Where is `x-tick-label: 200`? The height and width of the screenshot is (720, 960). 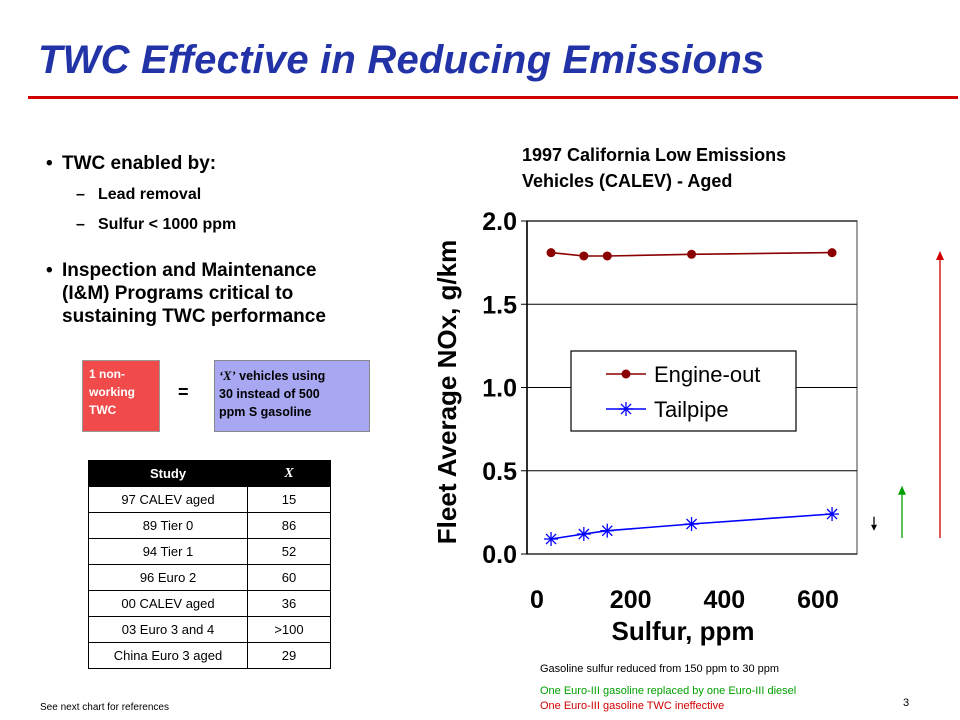 x-tick-label: 200 is located at coordinates (631, 600).